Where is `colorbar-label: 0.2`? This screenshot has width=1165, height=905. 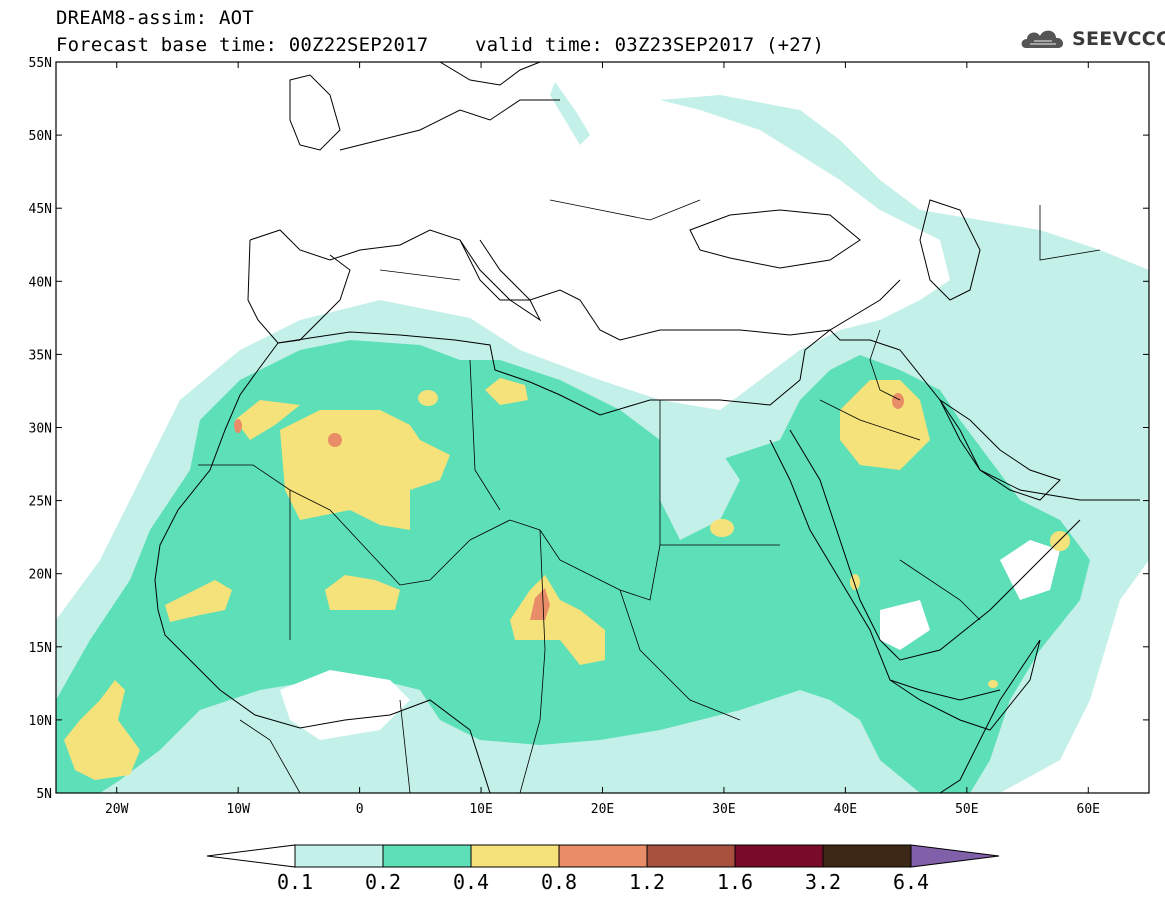
colorbar-label: 0.2 is located at coordinates (383, 882).